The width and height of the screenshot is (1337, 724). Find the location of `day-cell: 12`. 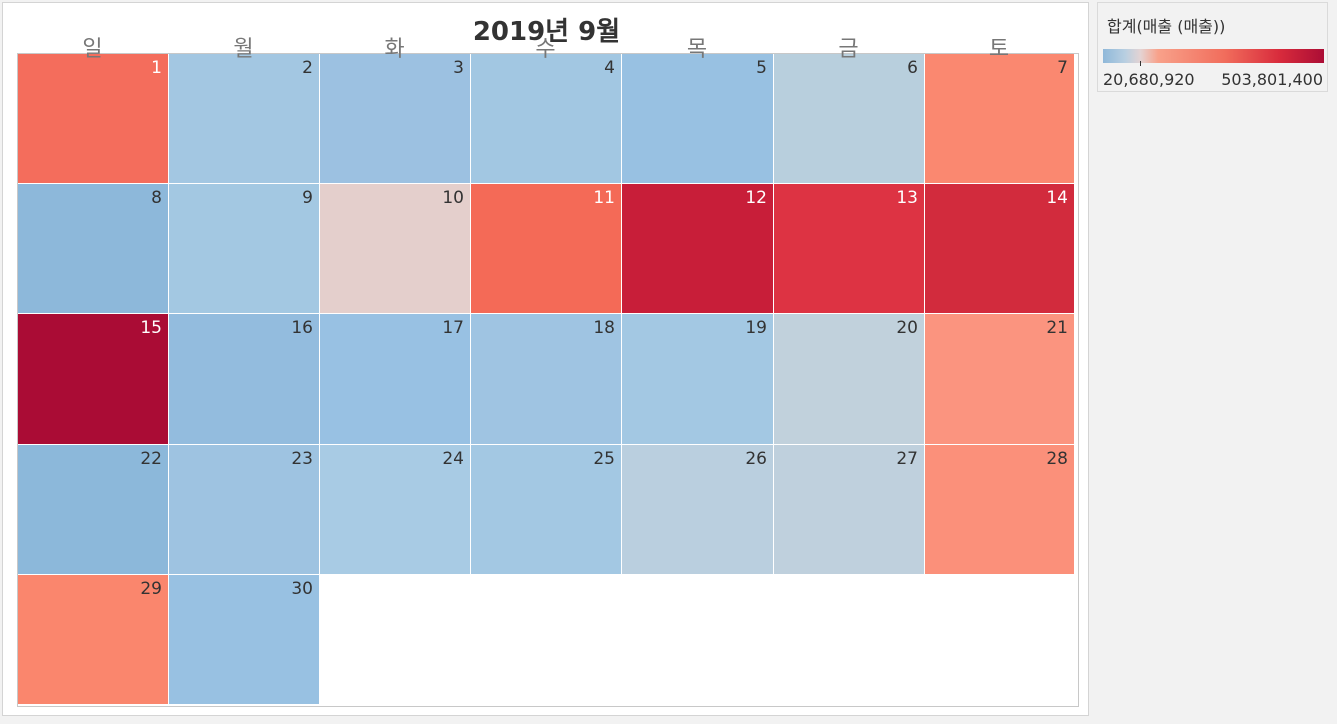

day-cell: 12 is located at coordinates (698, 249).